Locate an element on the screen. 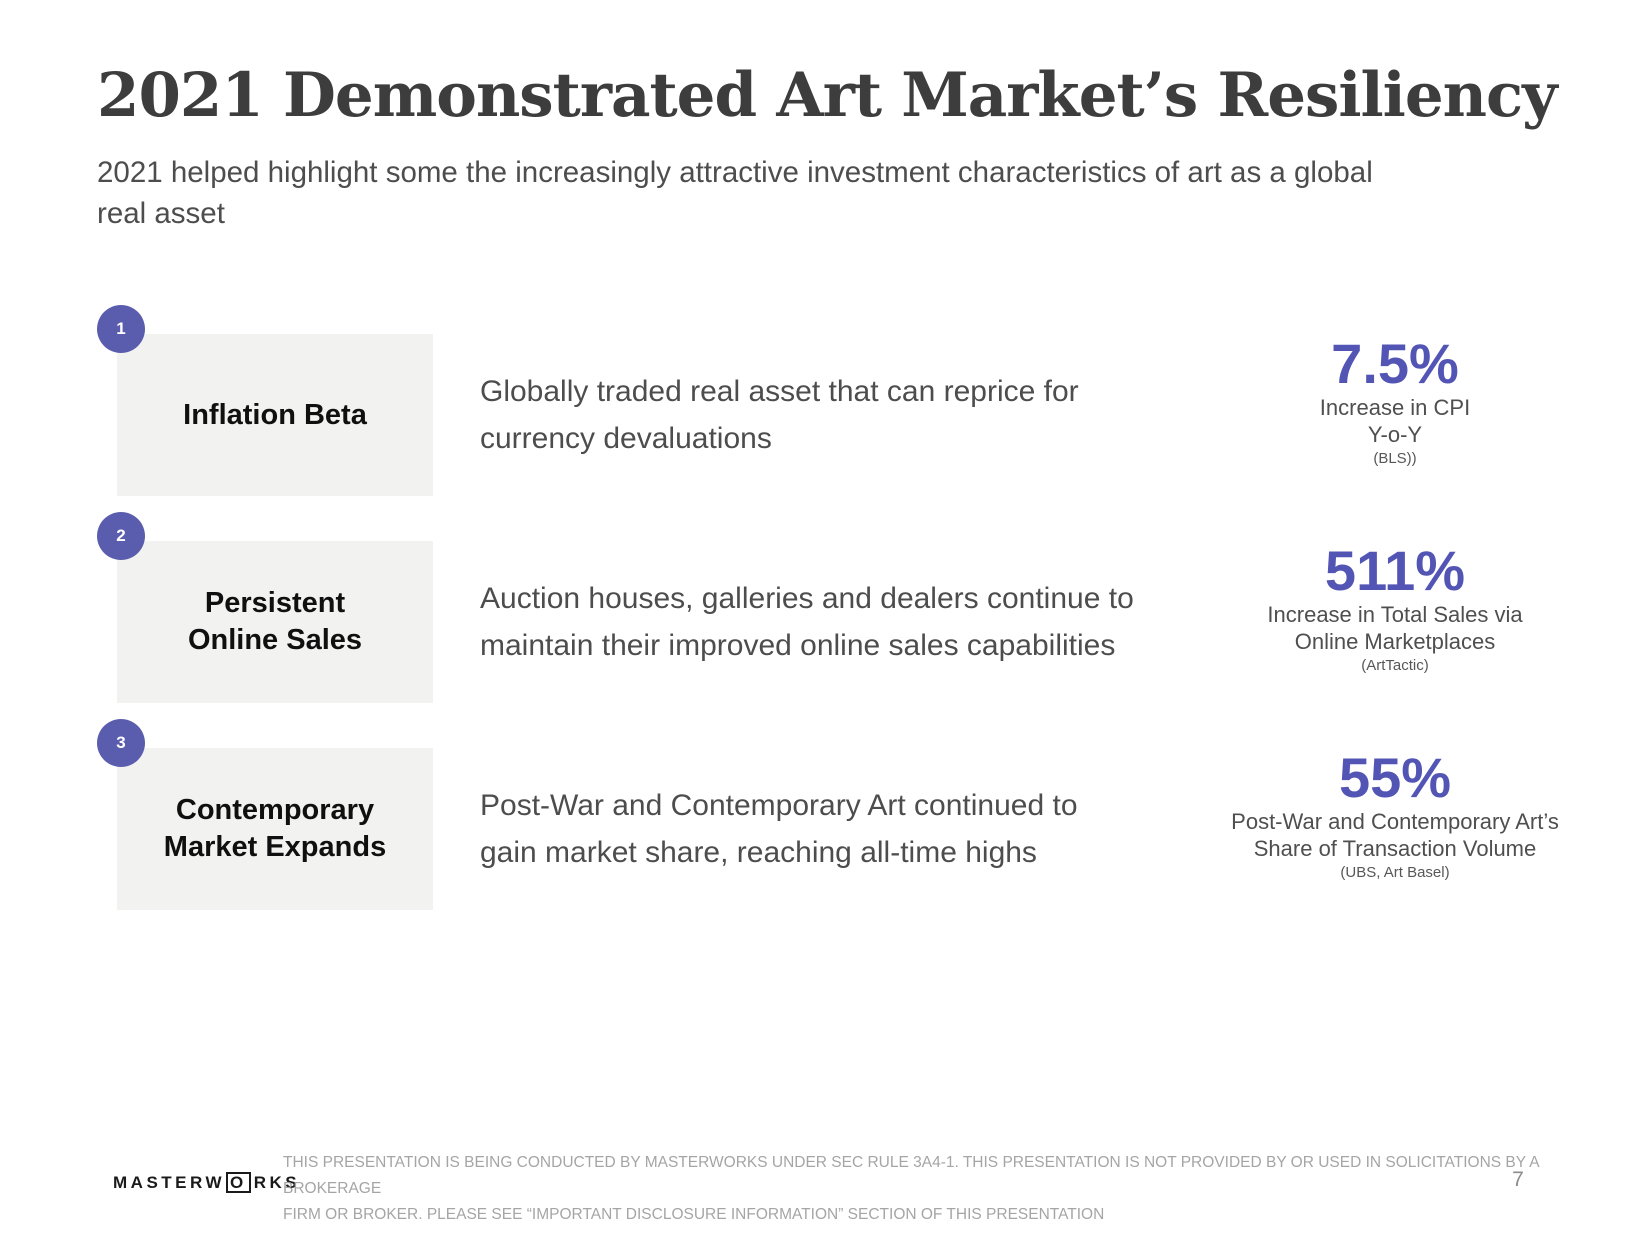  feature-label-line: Online Sales is located at coordinates (275, 640).